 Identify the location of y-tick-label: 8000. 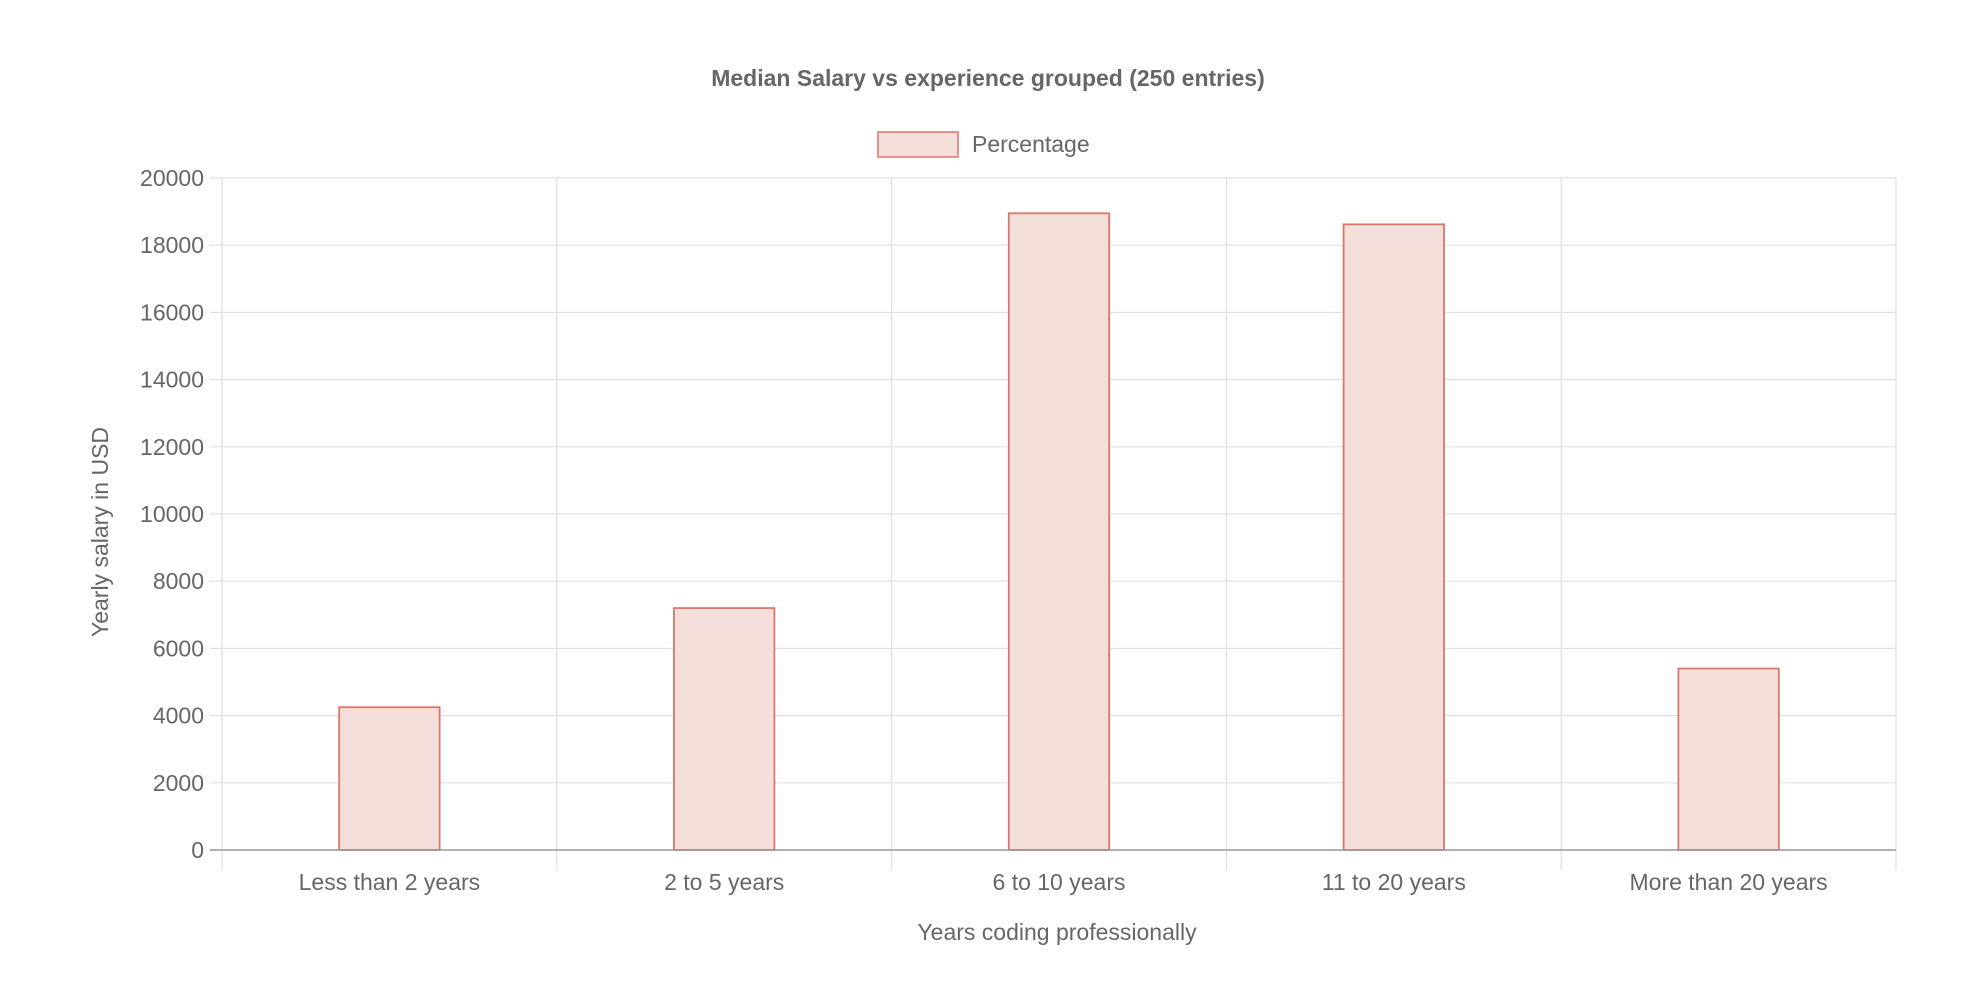
(178, 581).